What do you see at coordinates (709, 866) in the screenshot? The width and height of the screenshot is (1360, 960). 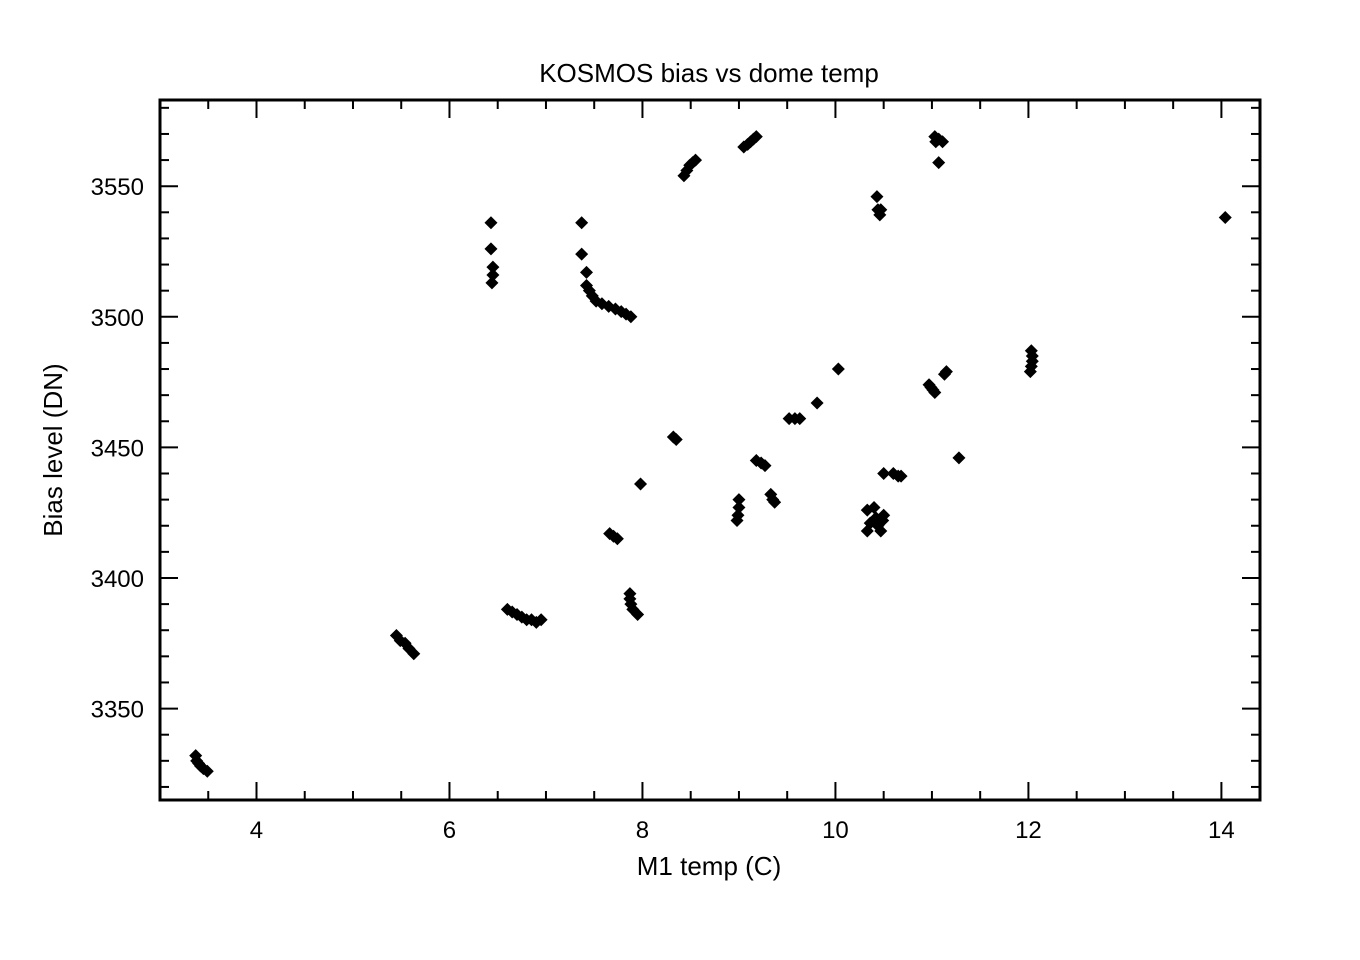 I see `x-axis-title: M1 temp (C)` at bounding box center [709, 866].